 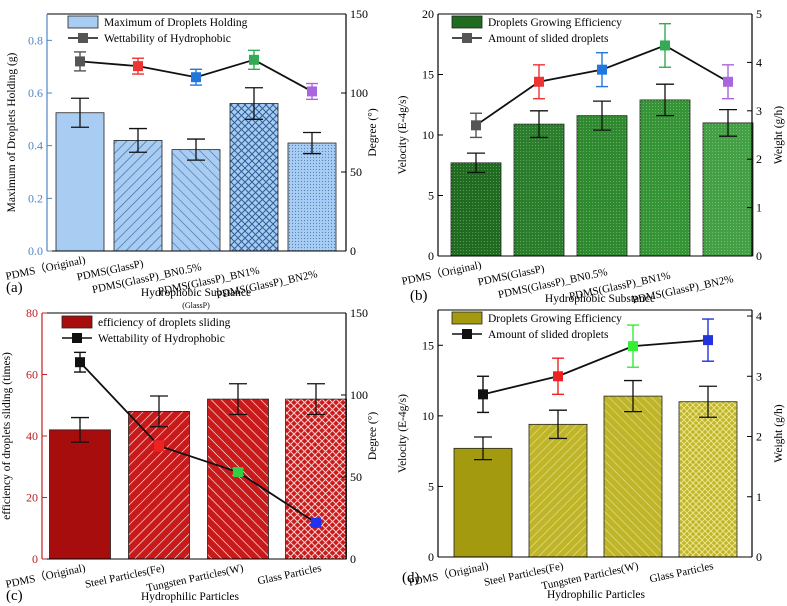 What do you see at coordinates (359, 93) in the screenshot?
I see `y2tick-label-a-2: 100` at bounding box center [359, 93].